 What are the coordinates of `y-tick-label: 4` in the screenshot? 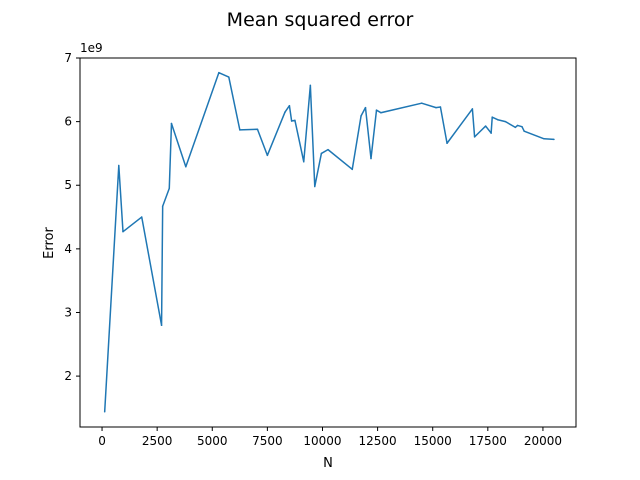 It's located at (68, 249).